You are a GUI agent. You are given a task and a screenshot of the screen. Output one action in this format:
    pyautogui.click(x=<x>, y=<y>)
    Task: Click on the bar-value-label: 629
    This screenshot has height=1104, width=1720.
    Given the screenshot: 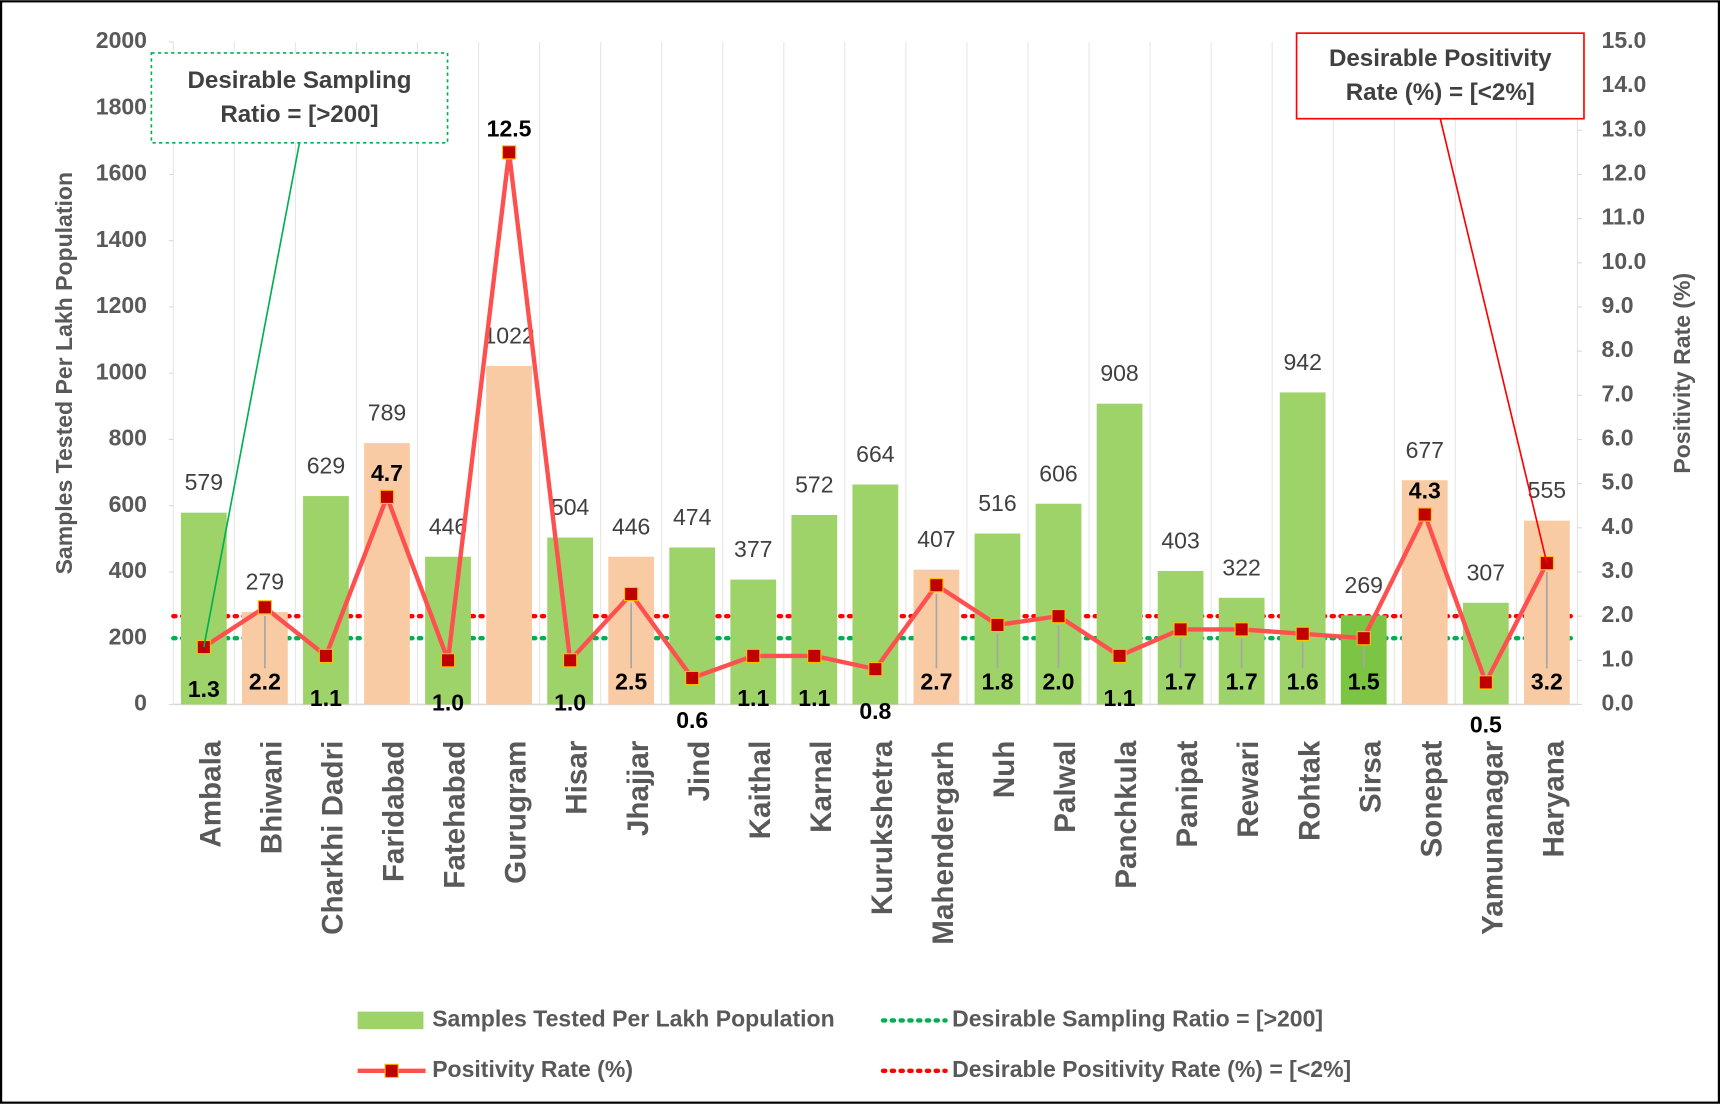 What is the action you would take?
    pyautogui.click(x=326, y=466)
    